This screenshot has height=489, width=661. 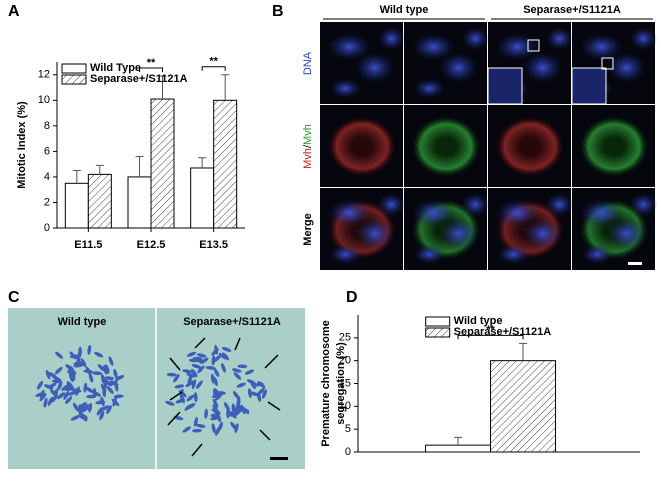 I want to click on y-axis-label: segregation (%), so click(x=341, y=383).